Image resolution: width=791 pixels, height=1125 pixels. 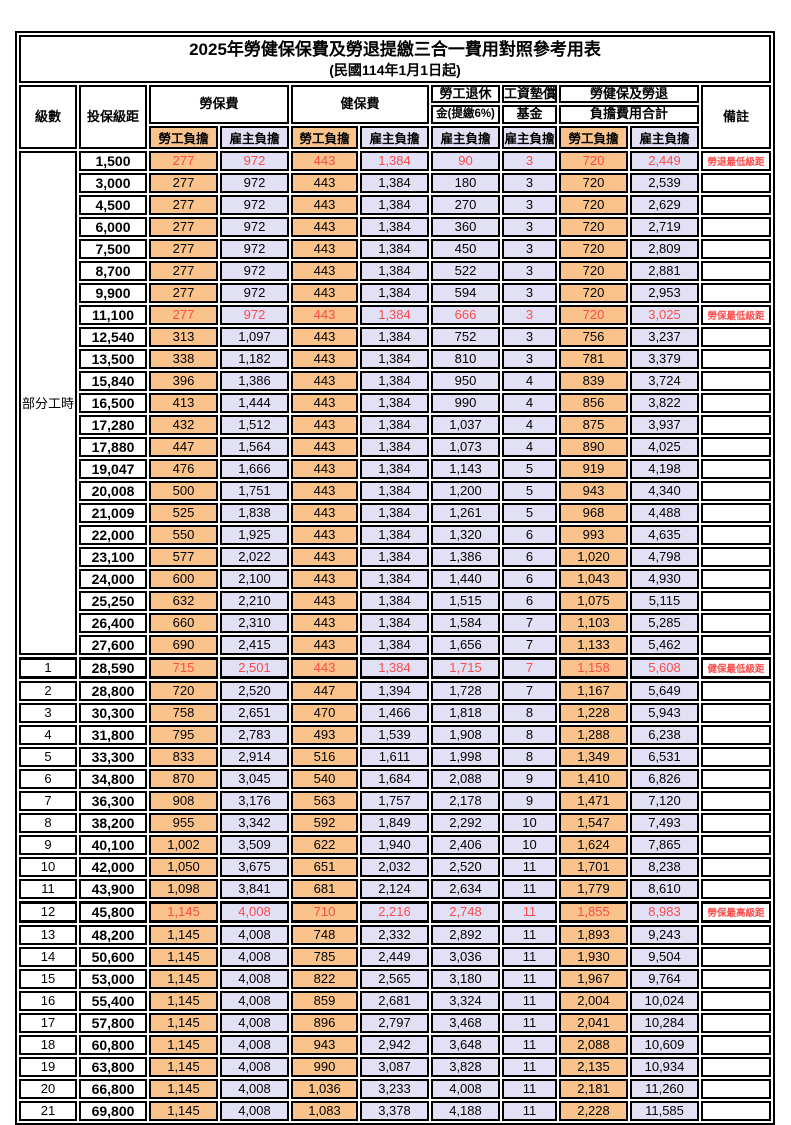 What do you see at coordinates (629, 114) in the screenshot?
I see `col-header-total-line2: 負擔費用合計` at bounding box center [629, 114].